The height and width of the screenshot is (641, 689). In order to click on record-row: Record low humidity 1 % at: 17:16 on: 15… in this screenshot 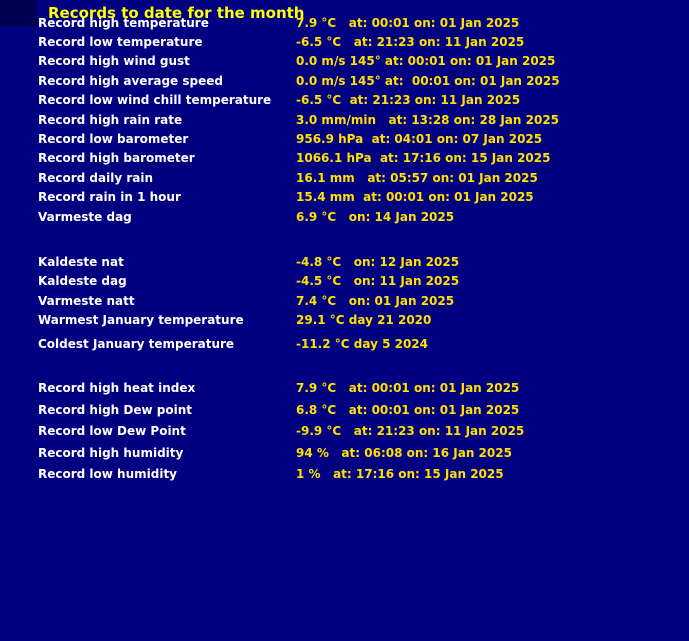, I will do `click(344, 474)`.